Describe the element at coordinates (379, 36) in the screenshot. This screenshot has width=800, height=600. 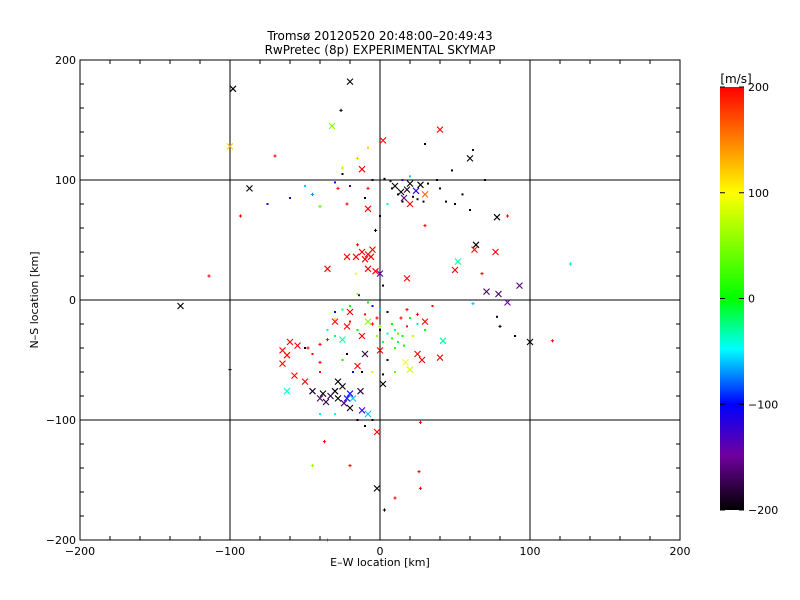
I see `chart-title: Tromsø 20120520 20:48:00–20:49:43` at that location.